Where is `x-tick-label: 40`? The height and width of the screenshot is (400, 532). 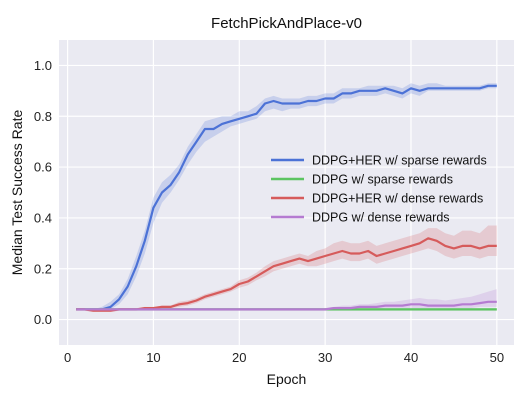 x-tick-label: 40 is located at coordinates (411, 357).